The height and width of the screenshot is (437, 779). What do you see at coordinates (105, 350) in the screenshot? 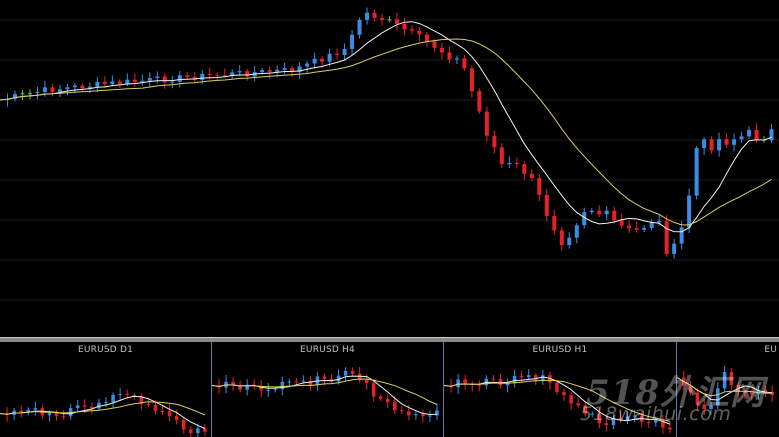
I see `mini-chart-title: EURUSD D1` at bounding box center [105, 350].